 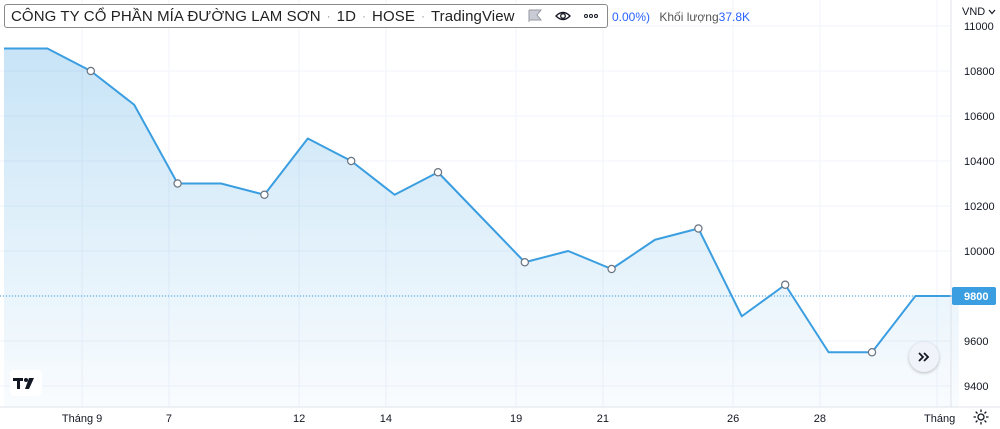 What do you see at coordinates (169, 419) in the screenshot?
I see `time-tick-label: 7` at bounding box center [169, 419].